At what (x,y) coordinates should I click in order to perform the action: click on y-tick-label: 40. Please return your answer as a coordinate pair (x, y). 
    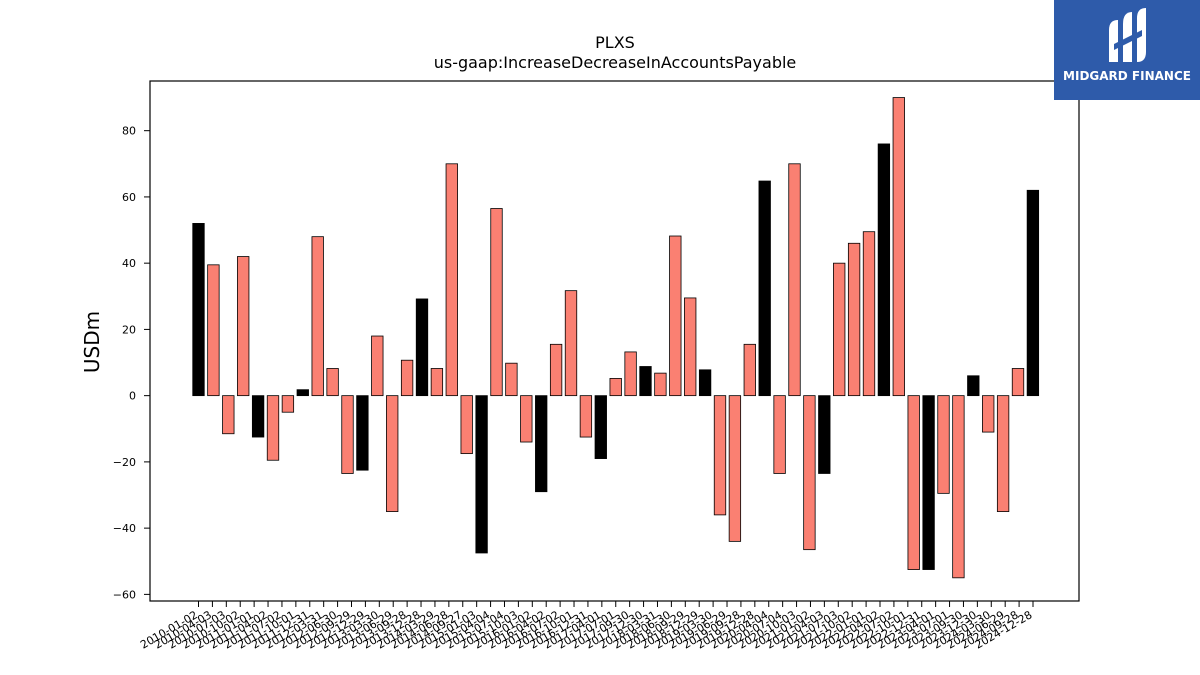
    Looking at the image, I should click on (129, 263).